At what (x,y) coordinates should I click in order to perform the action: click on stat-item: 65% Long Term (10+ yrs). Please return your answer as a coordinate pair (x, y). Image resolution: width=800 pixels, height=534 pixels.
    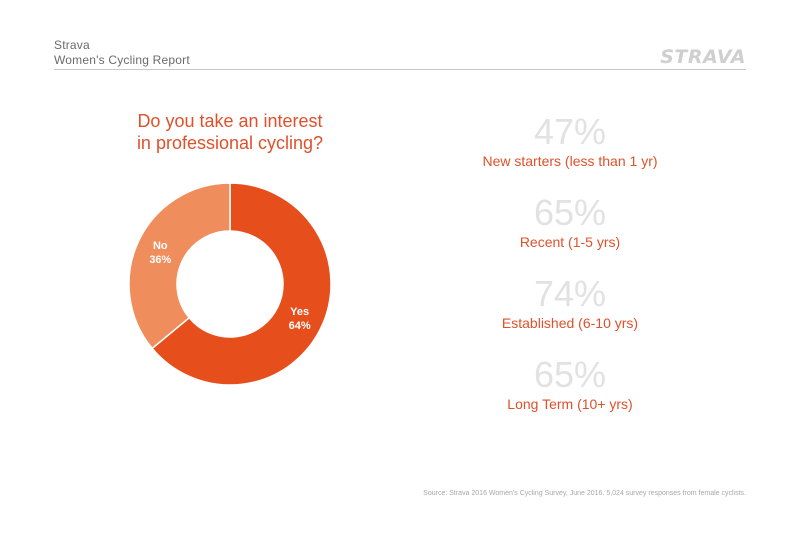
    Looking at the image, I should click on (570, 395).